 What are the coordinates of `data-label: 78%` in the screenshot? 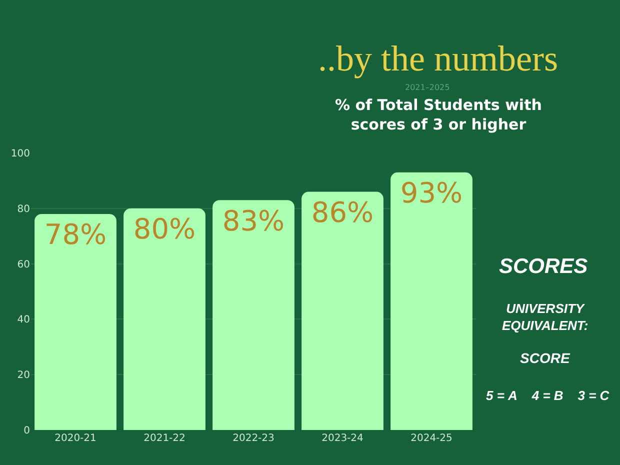 It's located at (75, 235).